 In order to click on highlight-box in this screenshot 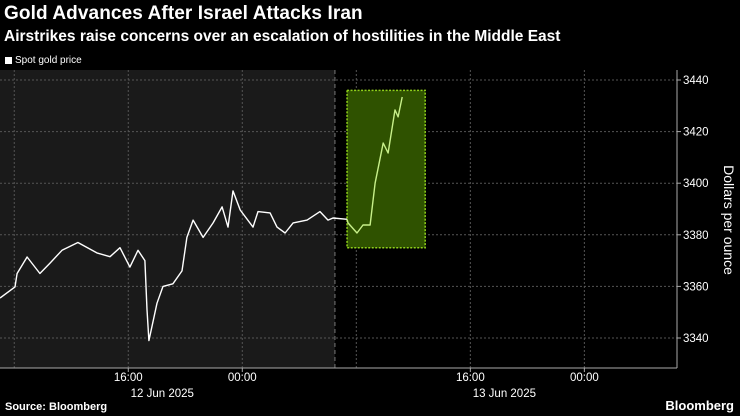, I will do `click(386, 169)`.